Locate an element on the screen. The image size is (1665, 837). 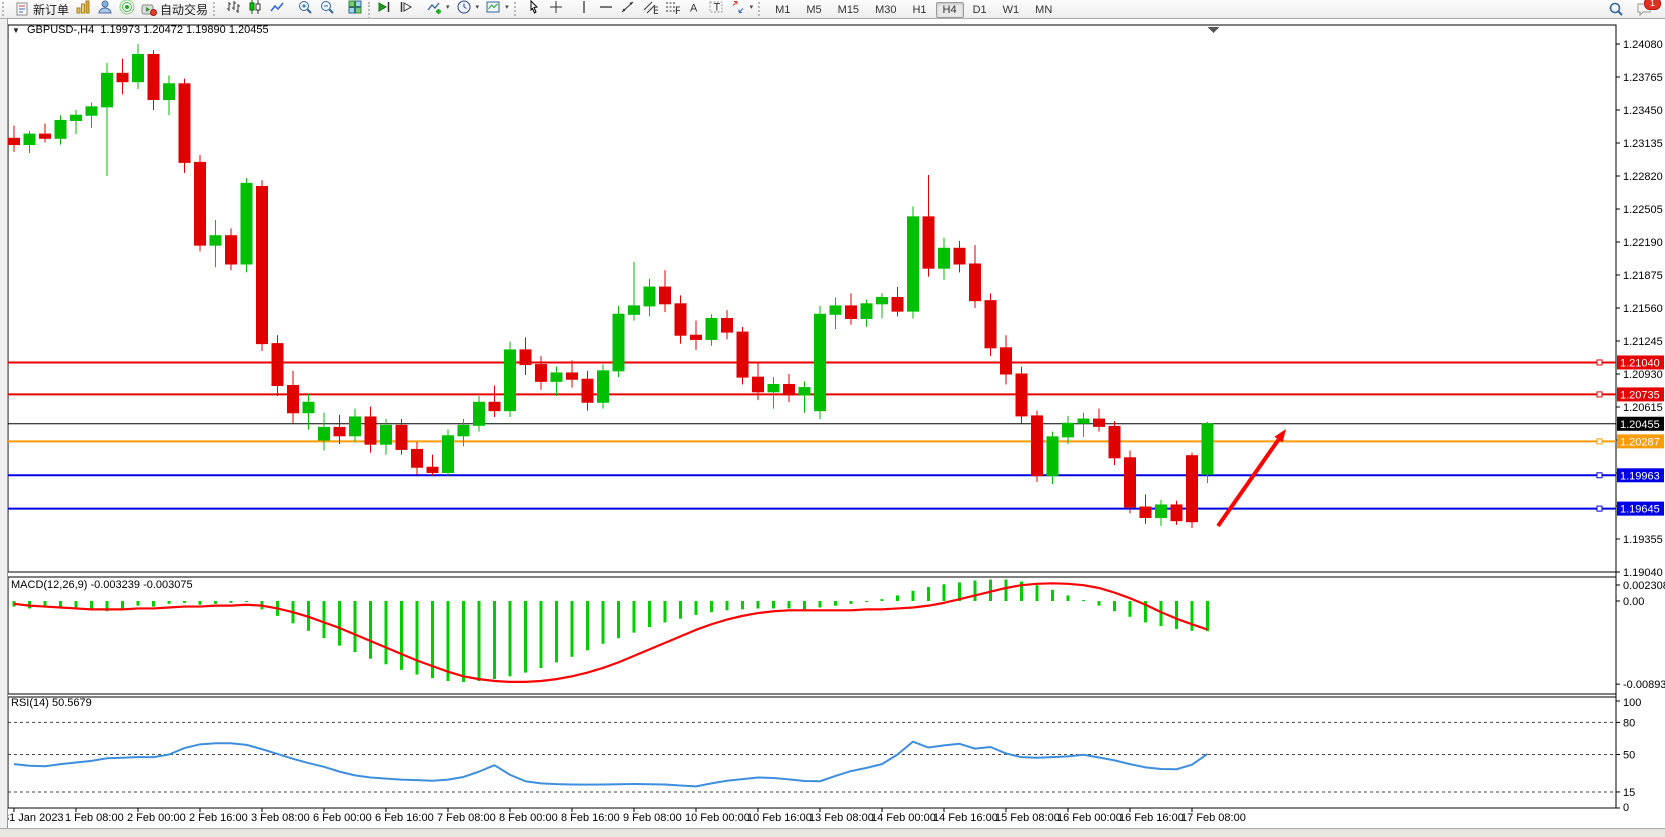
line-chart-button is located at coordinates (277, 7).